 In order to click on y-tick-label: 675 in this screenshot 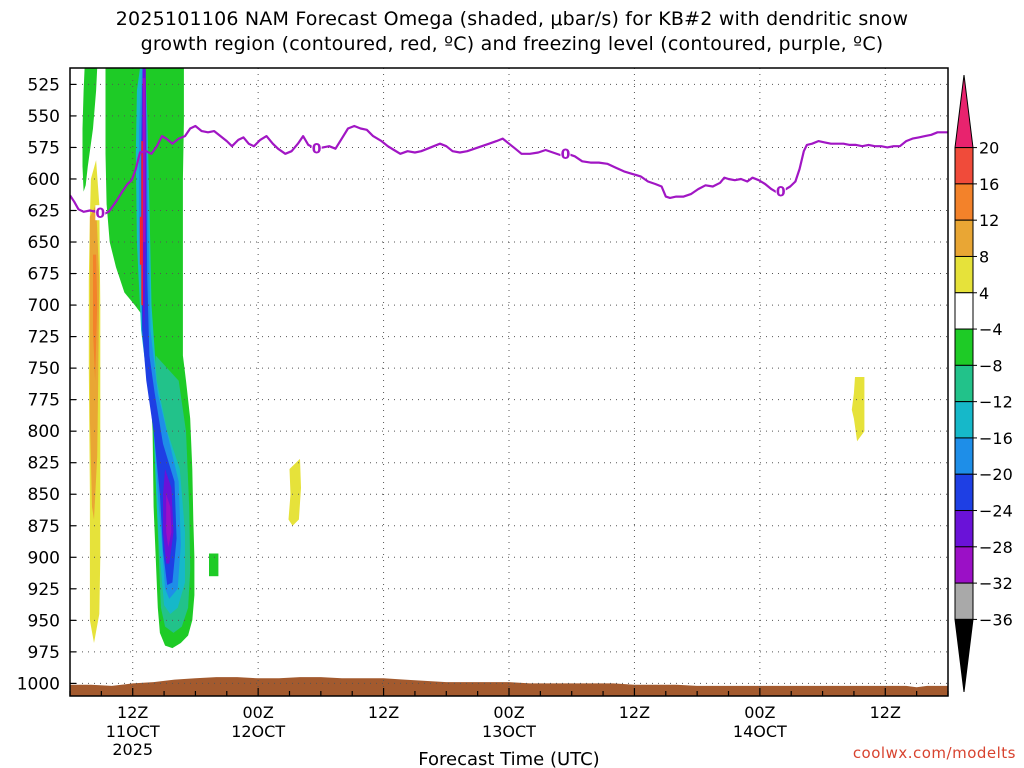, I will do `click(44, 275)`.